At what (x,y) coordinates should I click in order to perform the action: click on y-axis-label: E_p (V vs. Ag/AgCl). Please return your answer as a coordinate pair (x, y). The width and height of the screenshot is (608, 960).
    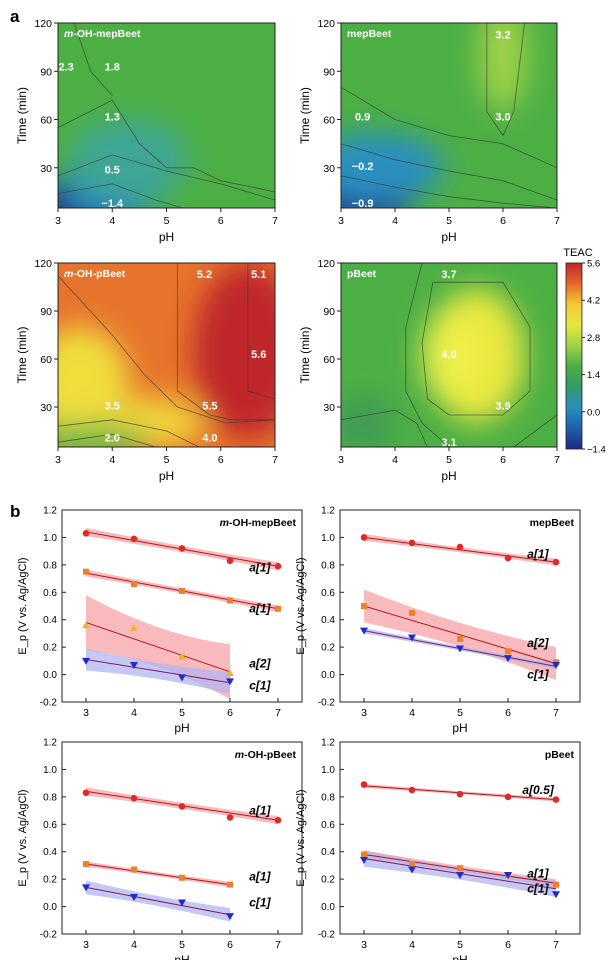
    Looking at the image, I should click on (301, 605).